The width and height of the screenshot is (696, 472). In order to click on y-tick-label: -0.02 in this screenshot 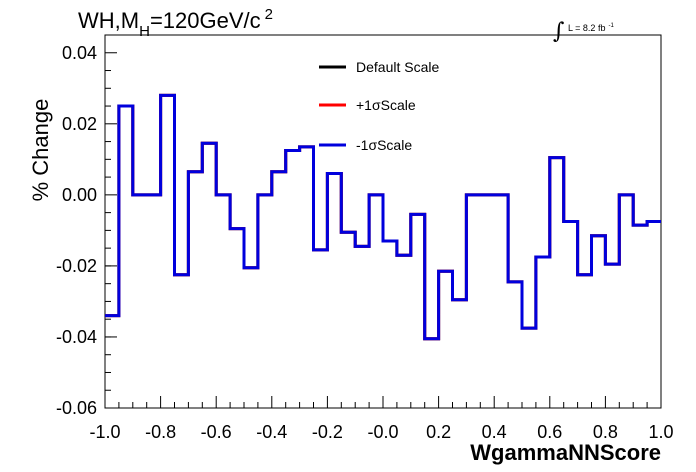, I will do `click(76, 266)`.